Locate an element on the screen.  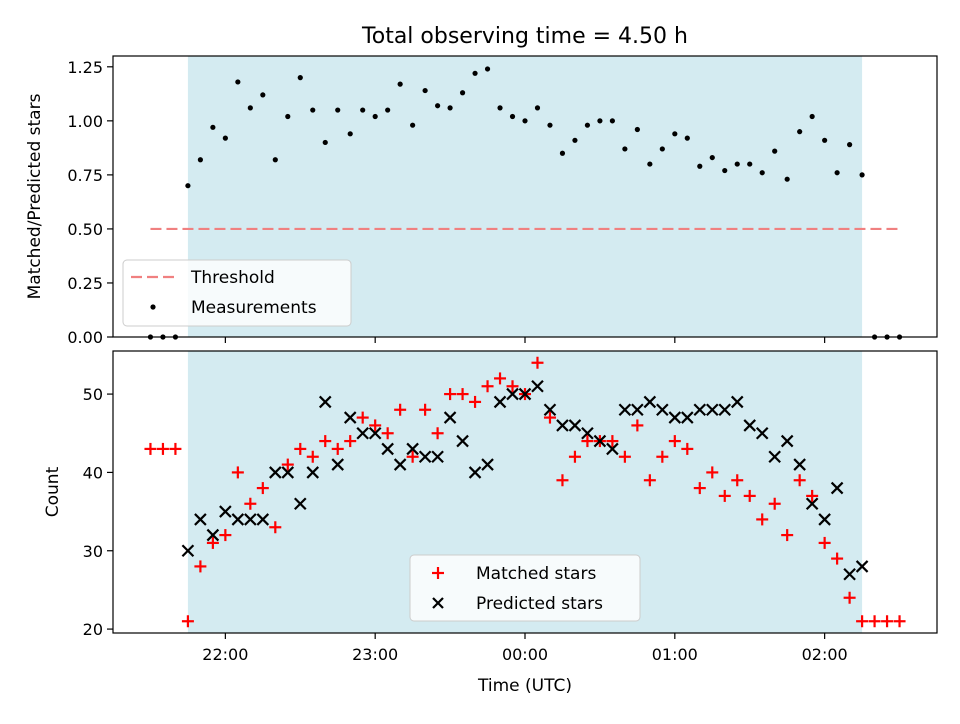
y-tick-label: 0.75 is located at coordinates (85, 175).